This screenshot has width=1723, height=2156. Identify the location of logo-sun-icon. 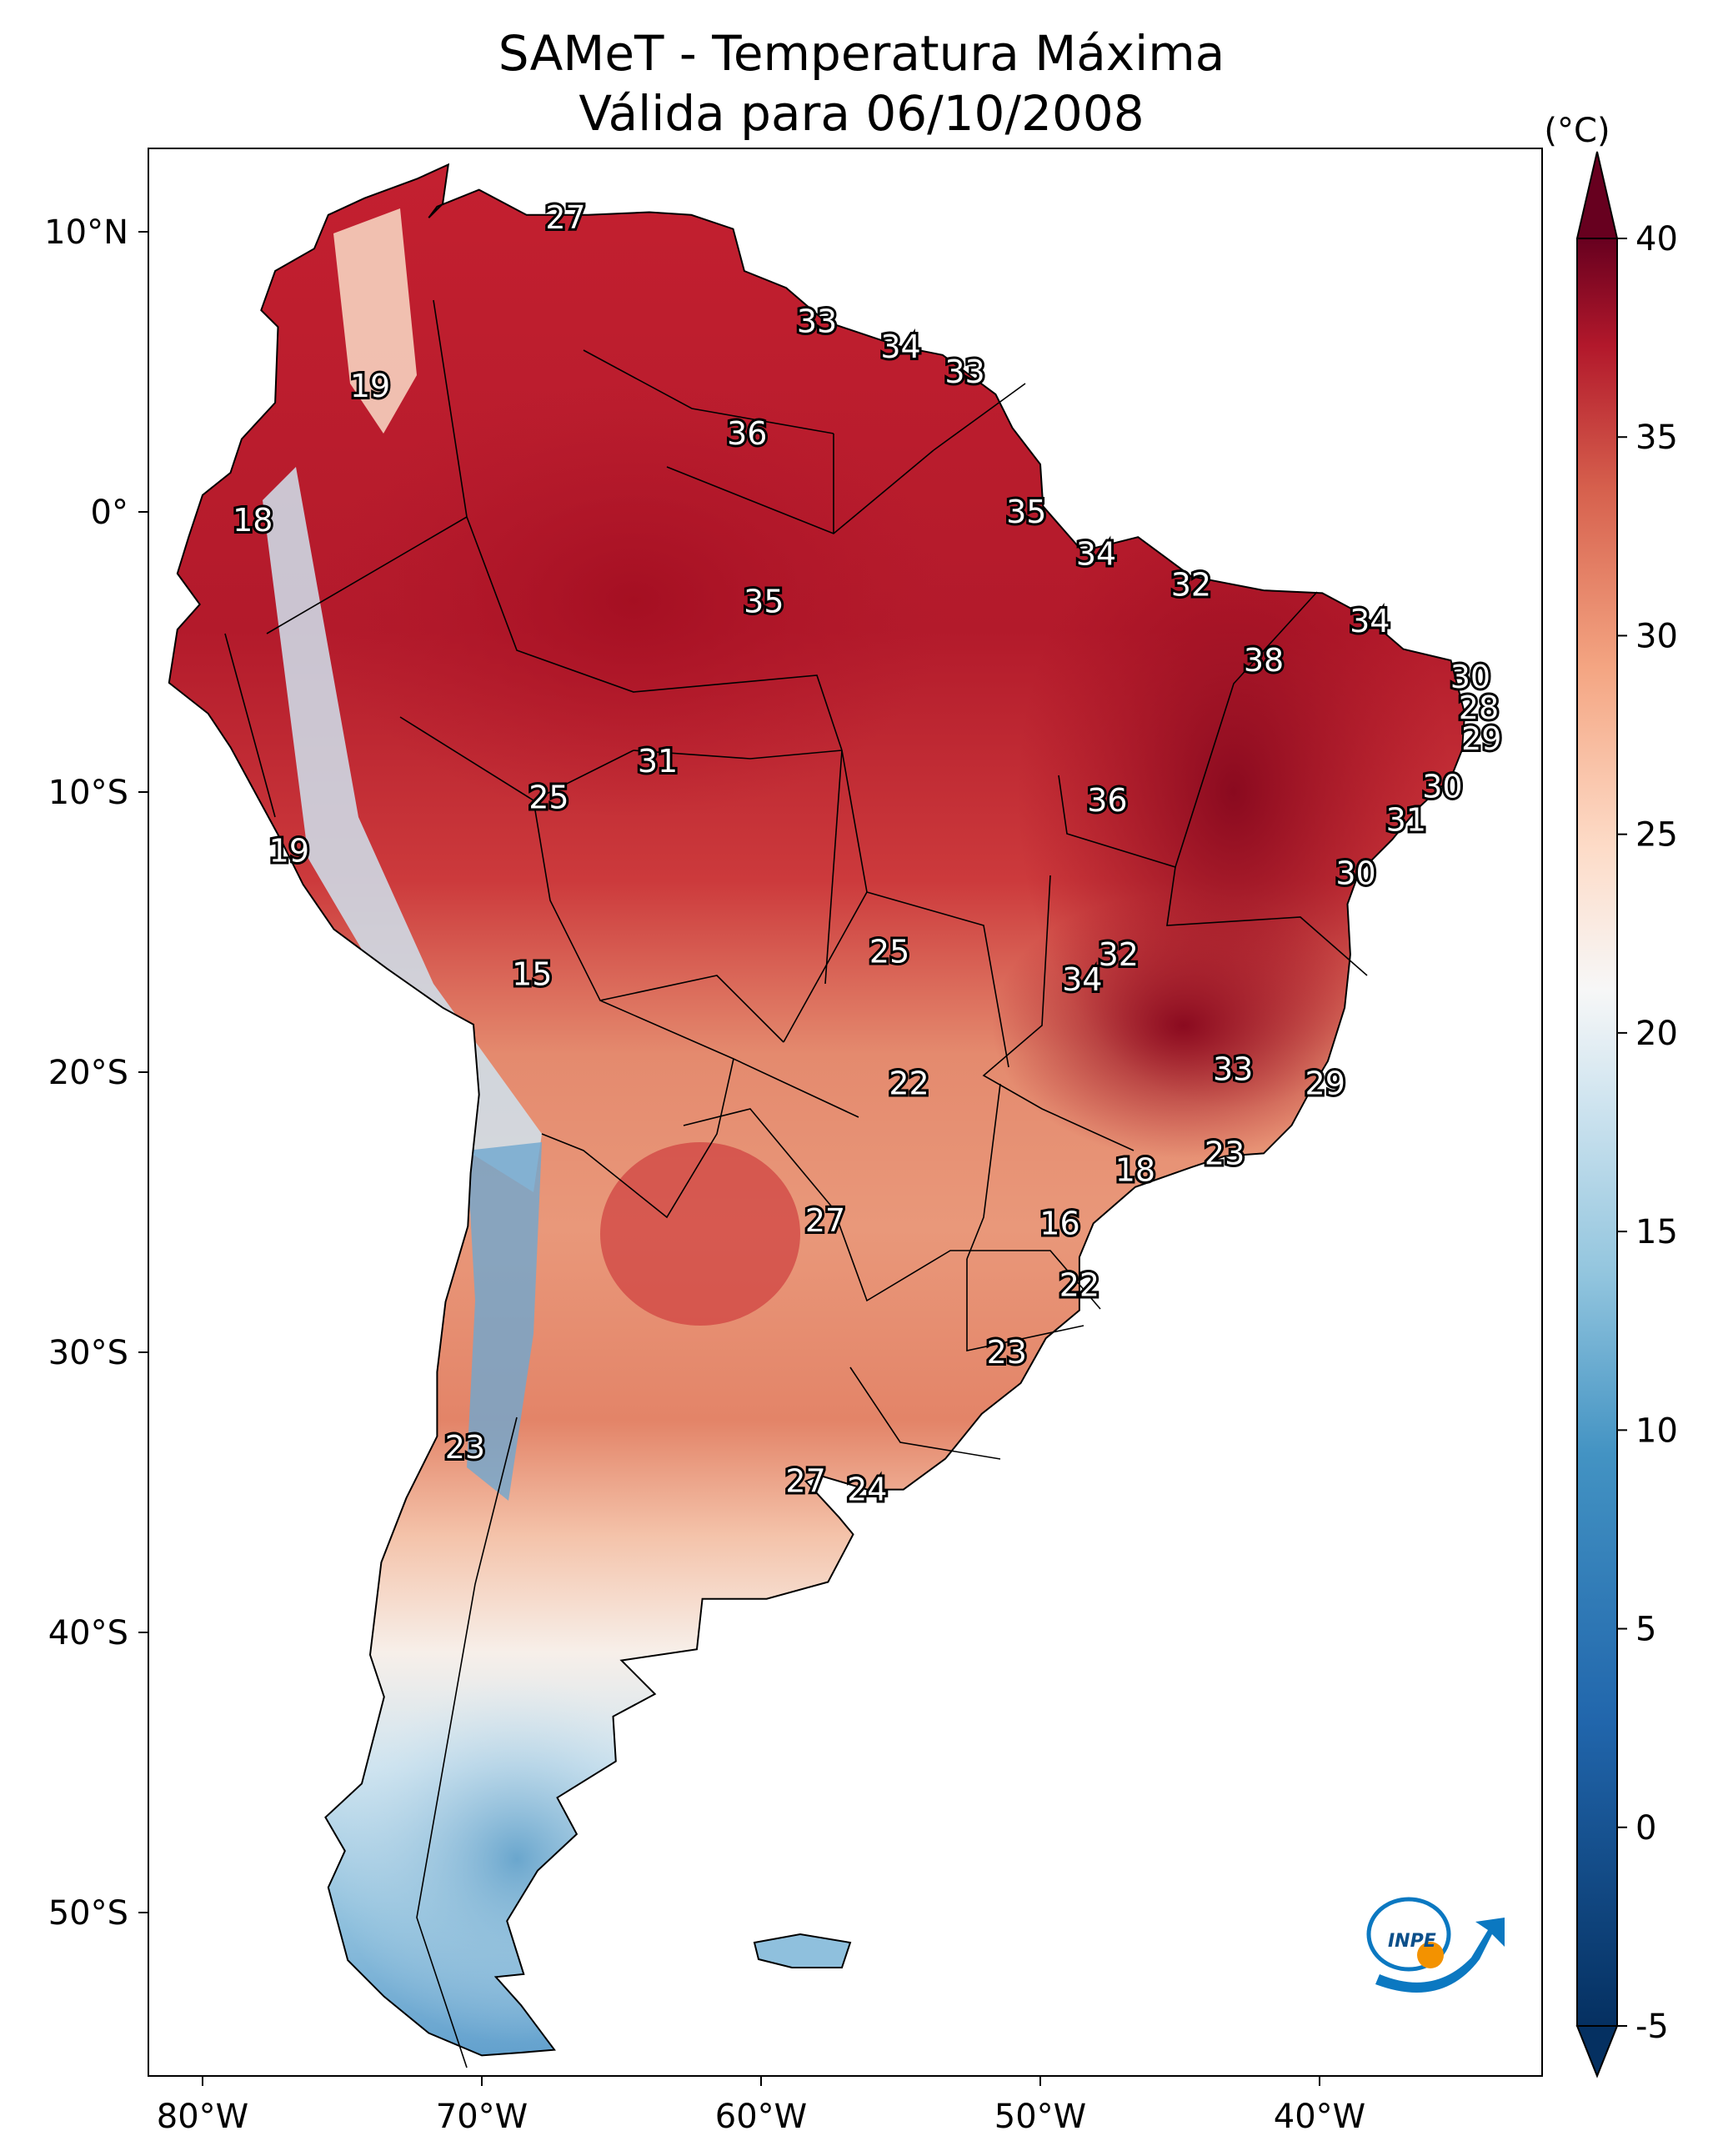
(1431, 1955).